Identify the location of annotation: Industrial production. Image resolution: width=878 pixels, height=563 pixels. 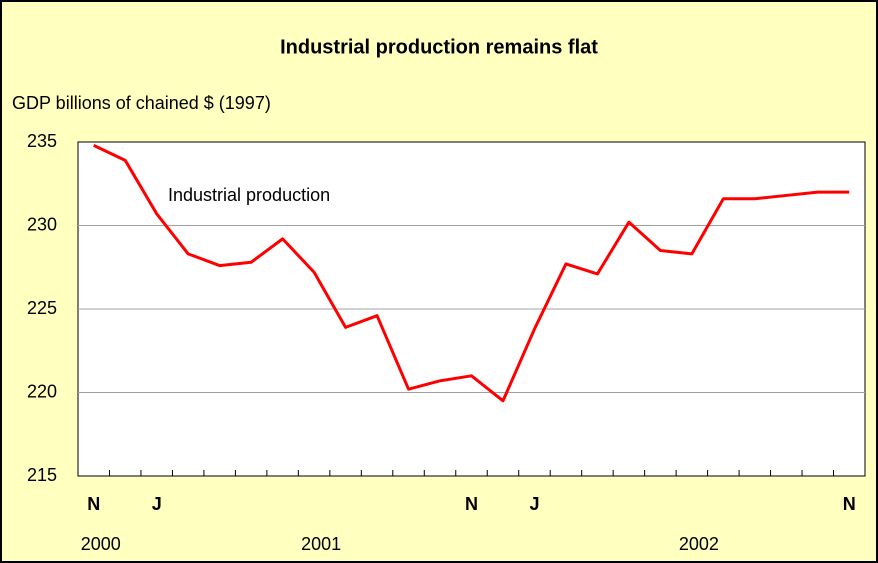
(249, 195).